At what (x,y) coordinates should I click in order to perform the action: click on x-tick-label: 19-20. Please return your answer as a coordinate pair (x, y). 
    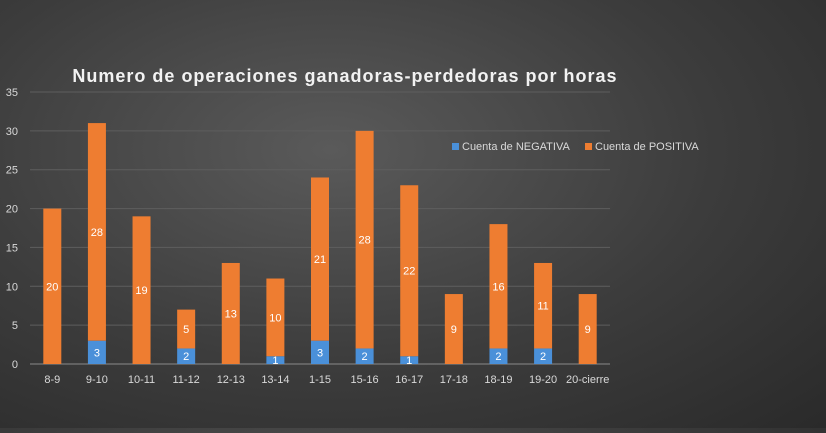
    Looking at the image, I should click on (543, 380).